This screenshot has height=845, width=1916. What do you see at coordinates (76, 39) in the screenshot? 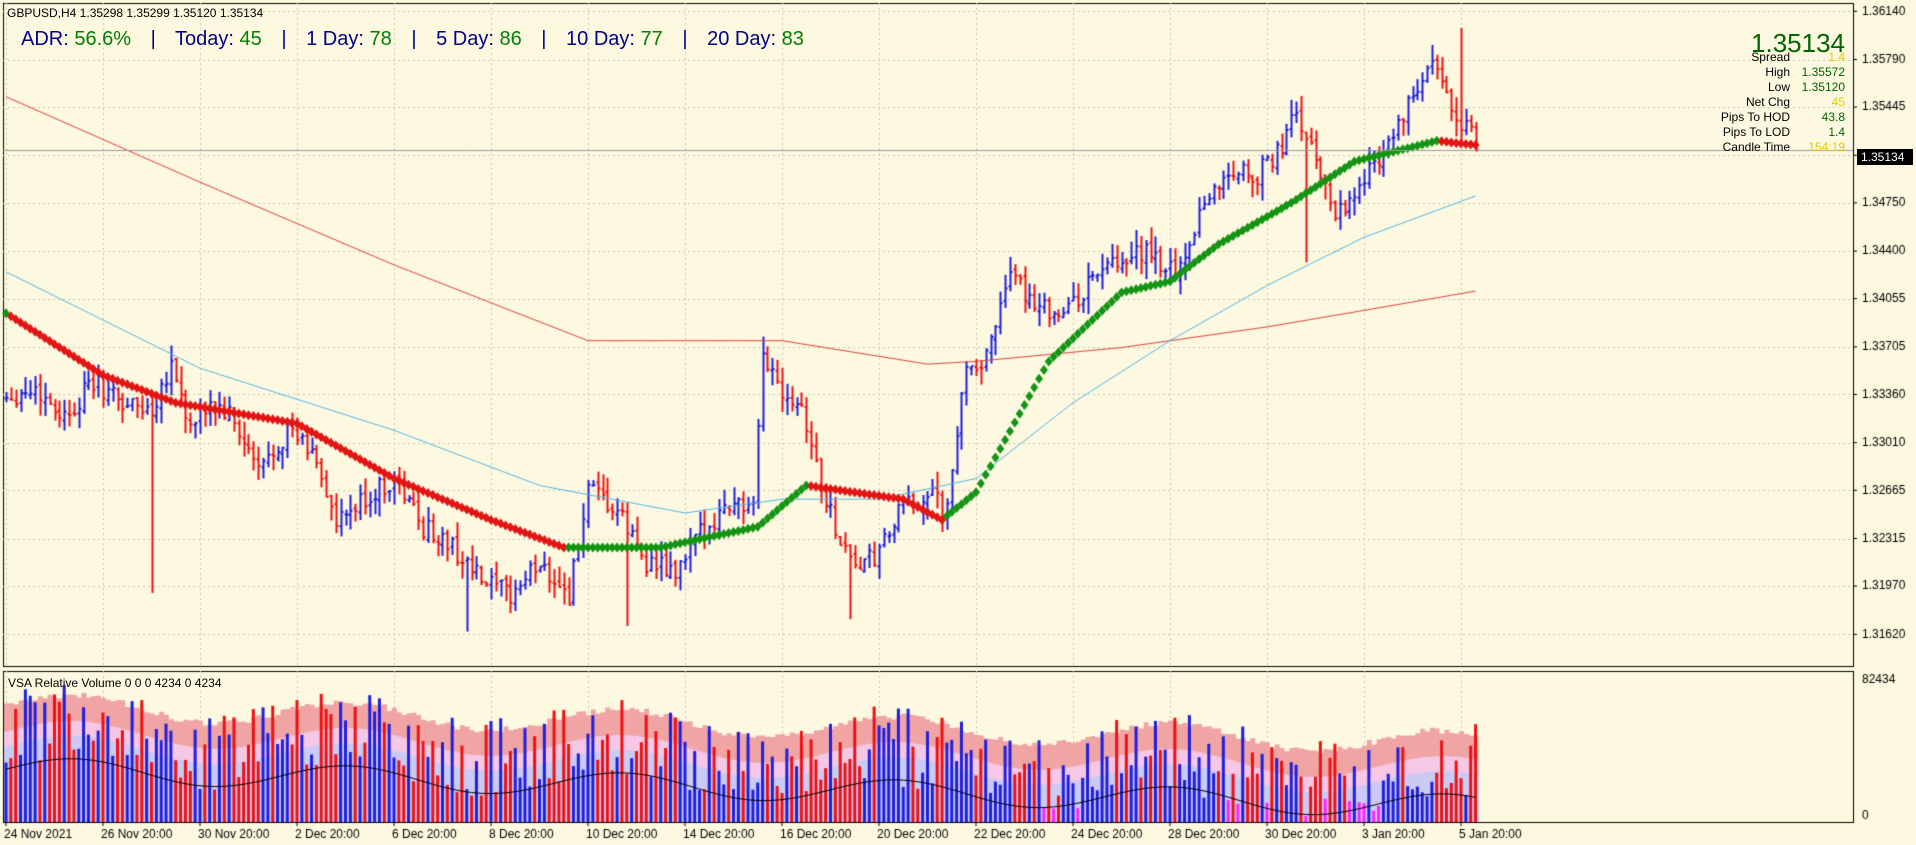
I see `adr-item: ADR: 56.6%` at bounding box center [76, 39].